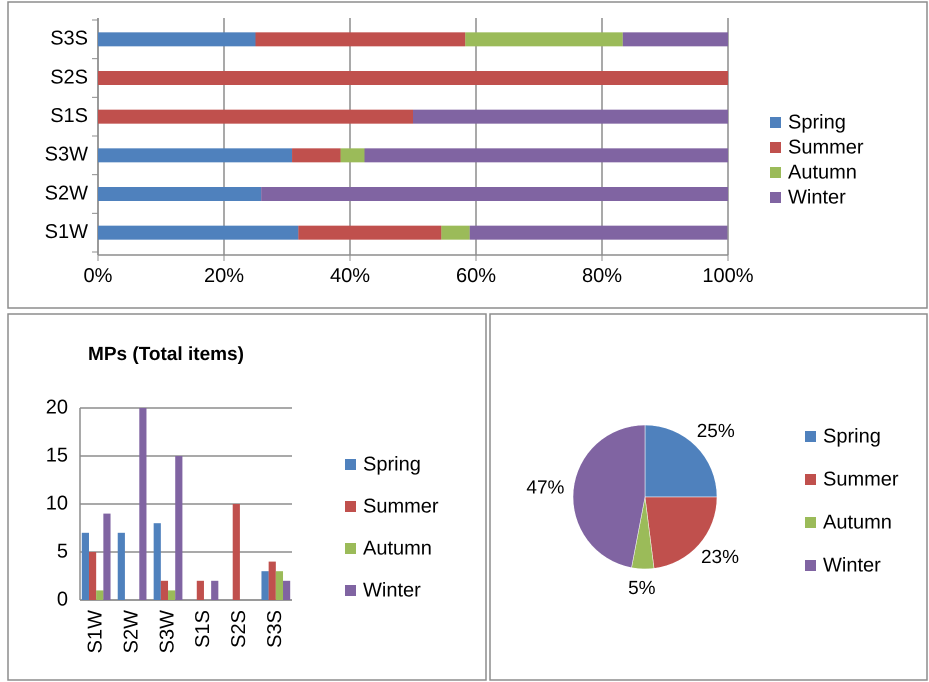  What do you see at coordinates (57, 407) in the screenshot?
I see `y-tick-label: 20` at bounding box center [57, 407].